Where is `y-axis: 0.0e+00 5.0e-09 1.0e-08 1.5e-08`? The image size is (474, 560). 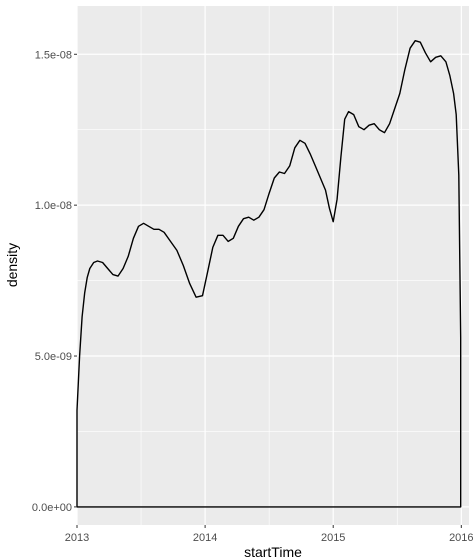 y-axis: 0.0e+00 5.0e-09 1.0e-08 1.5e-08 is located at coordinates (54, 281).